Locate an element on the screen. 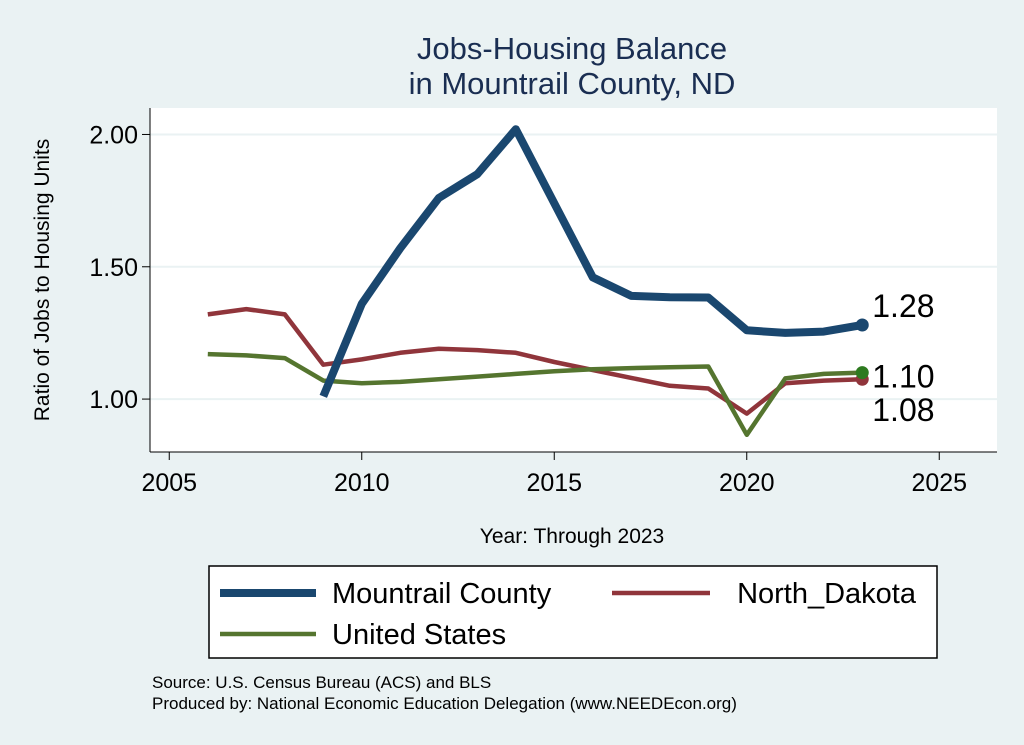  end-marker-united-states is located at coordinates (862, 373).